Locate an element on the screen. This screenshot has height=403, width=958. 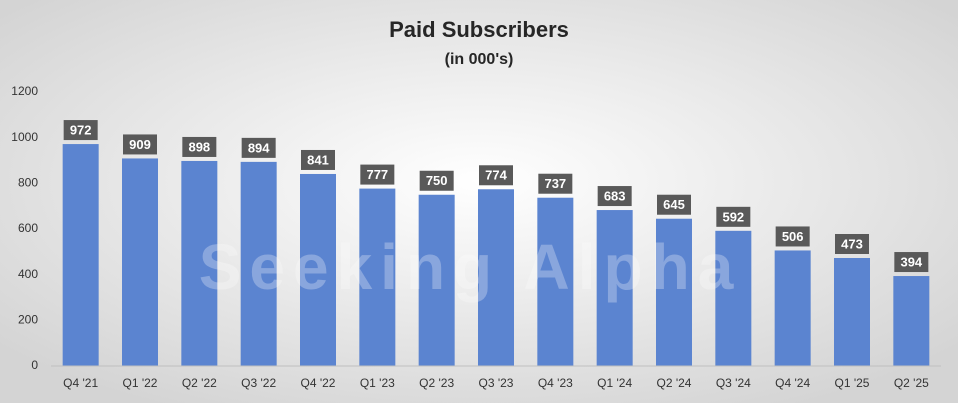
value-label: 592 is located at coordinates (733, 216).